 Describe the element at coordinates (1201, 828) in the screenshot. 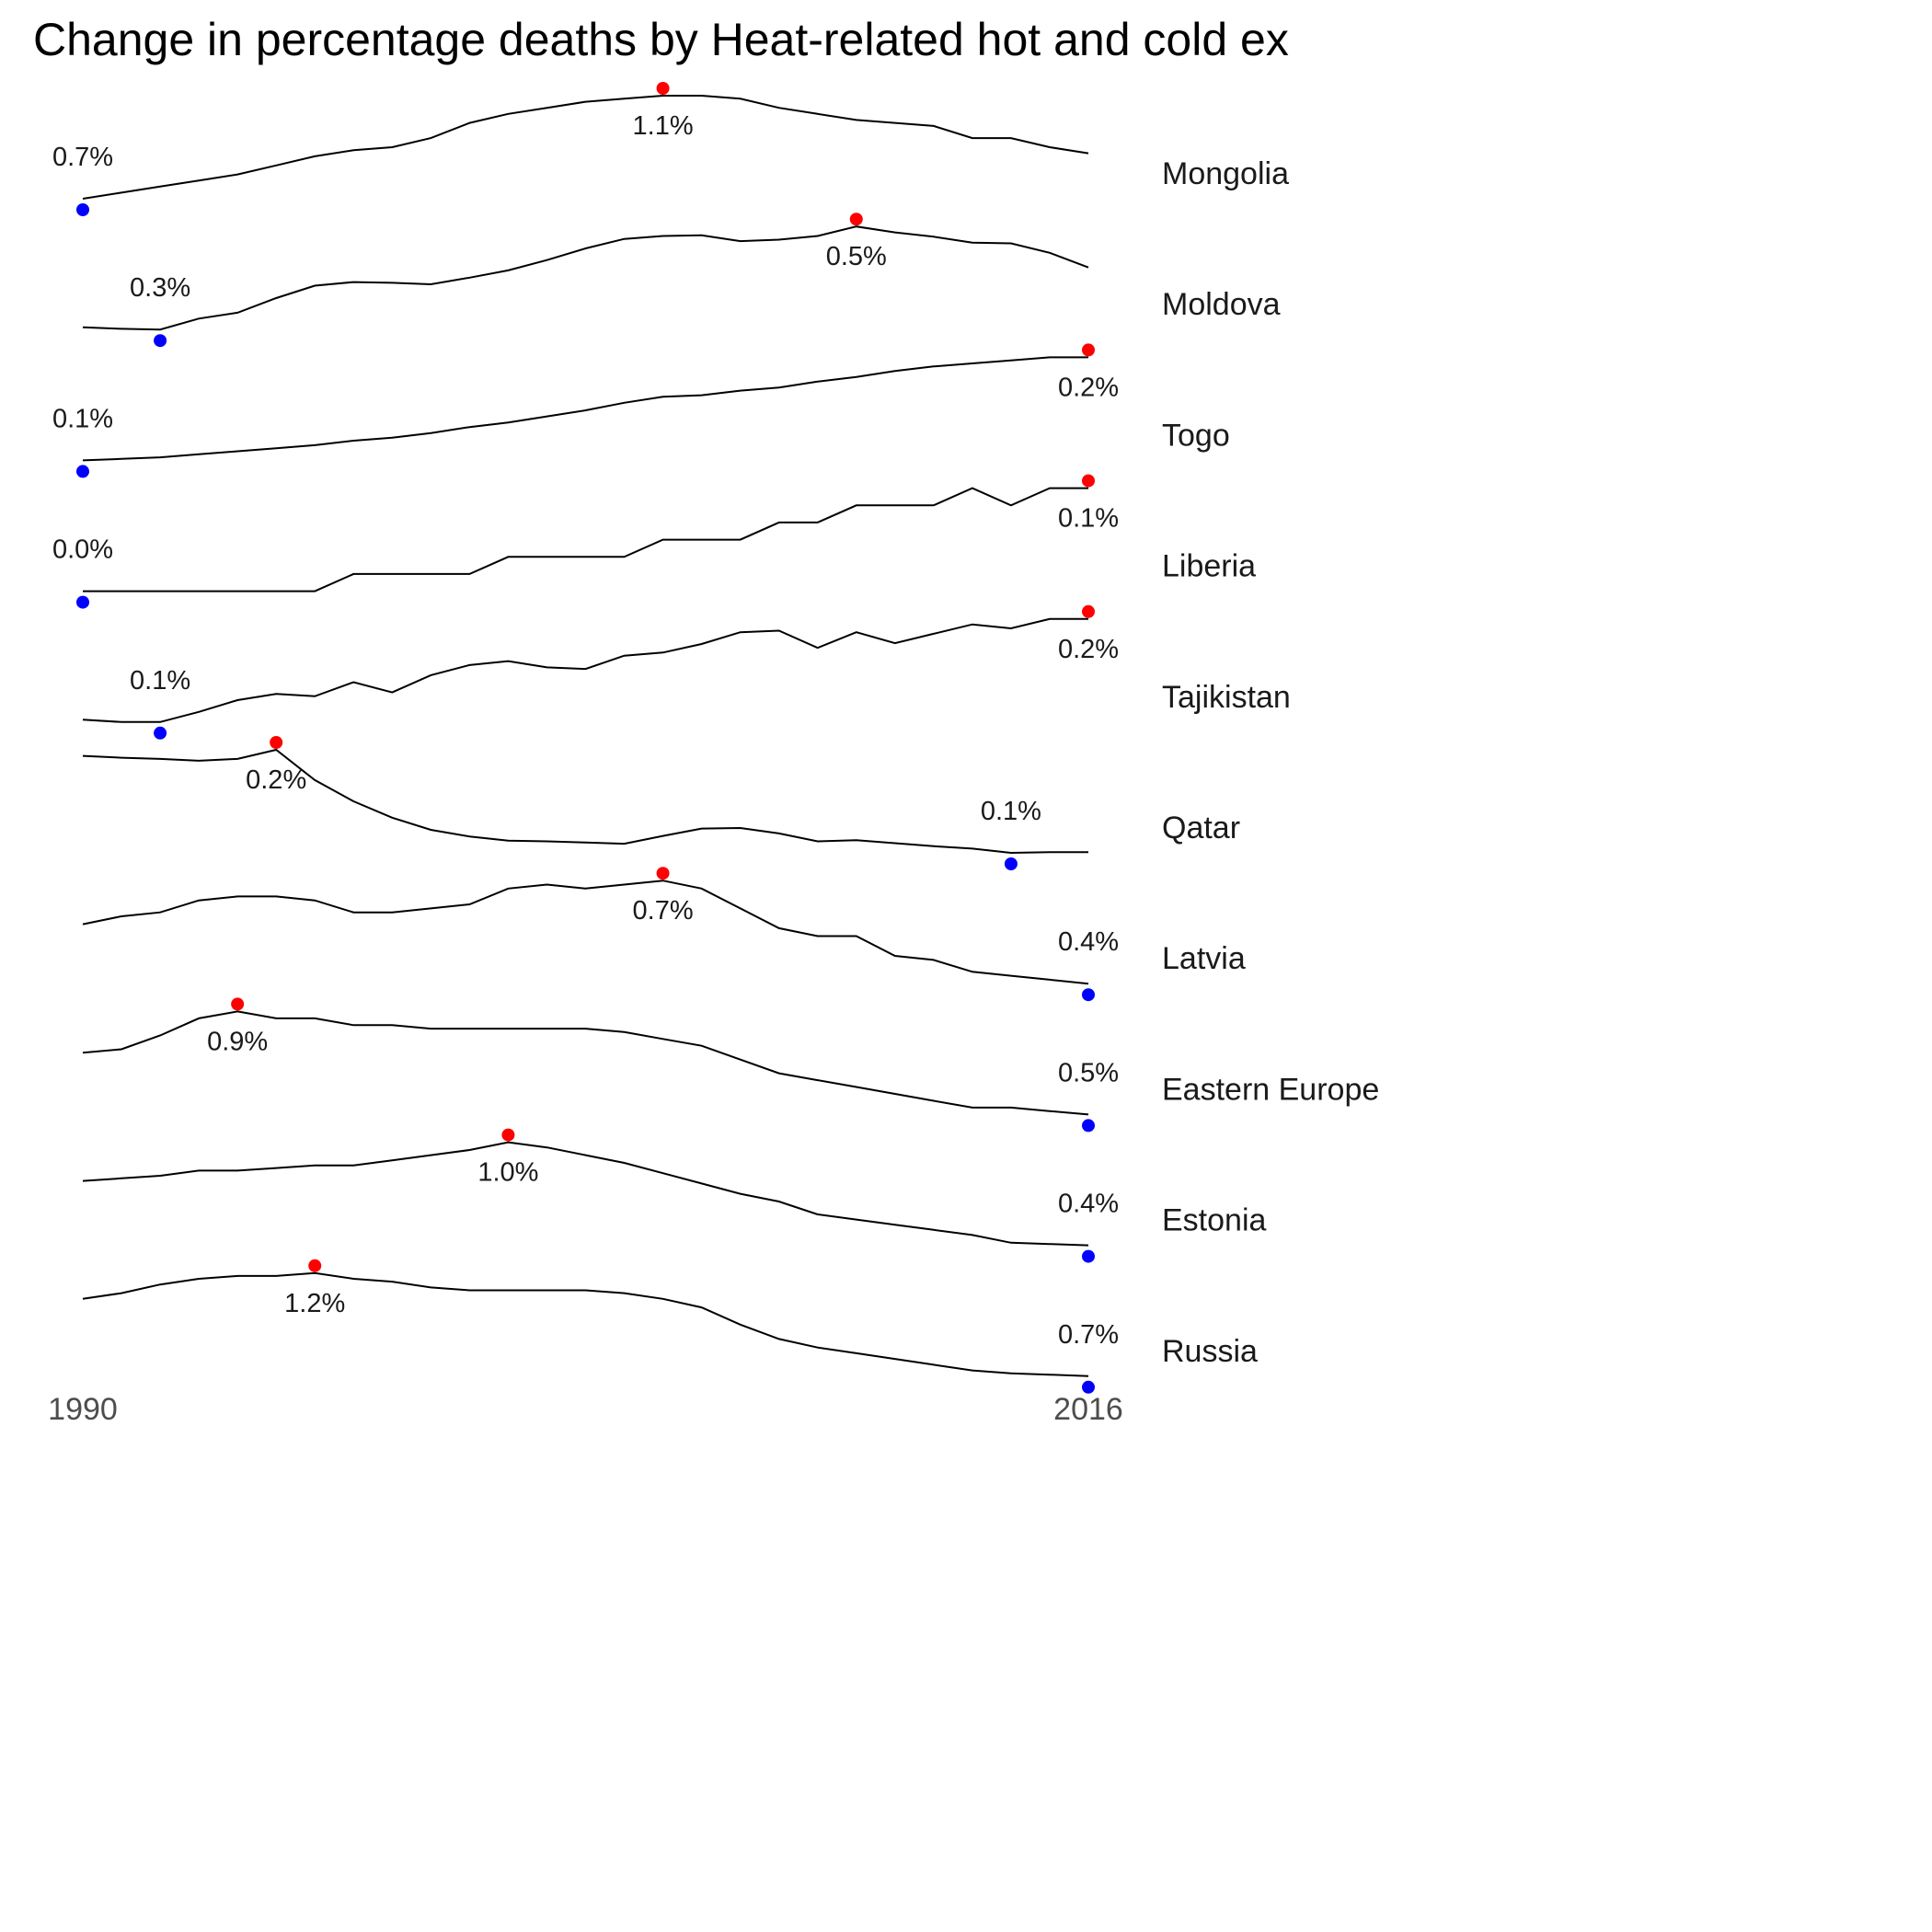

I see `country-name-label: Qatar` at that location.